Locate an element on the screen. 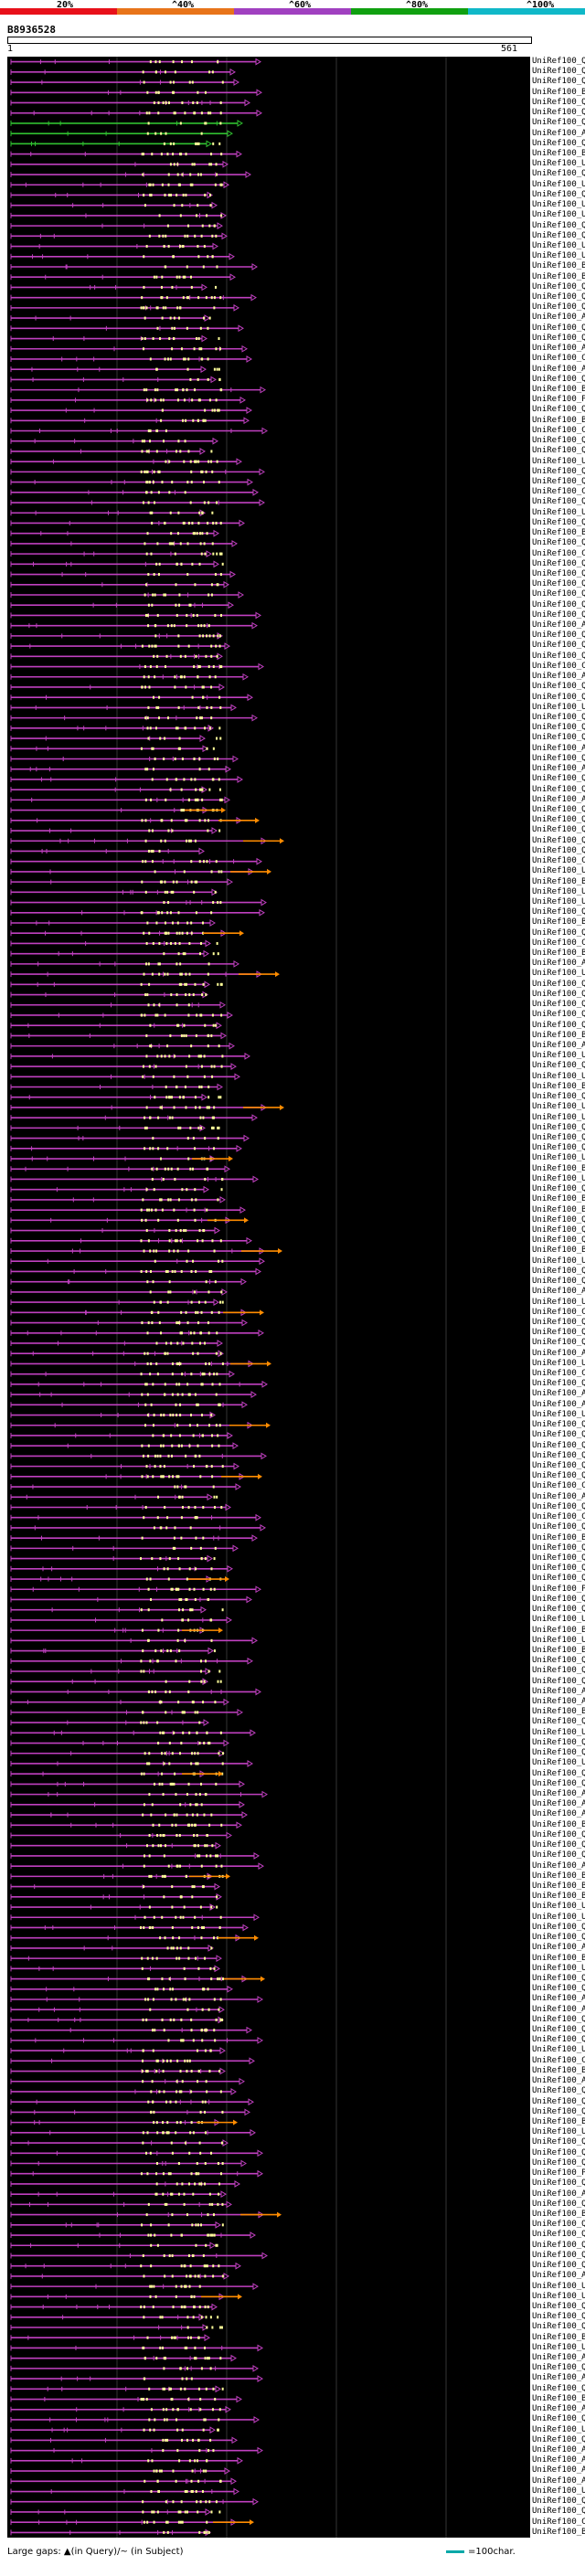 This screenshot has height=2576, width=585. hit-label: UniRef100_C7DL26 is located at coordinates (559, 1312).